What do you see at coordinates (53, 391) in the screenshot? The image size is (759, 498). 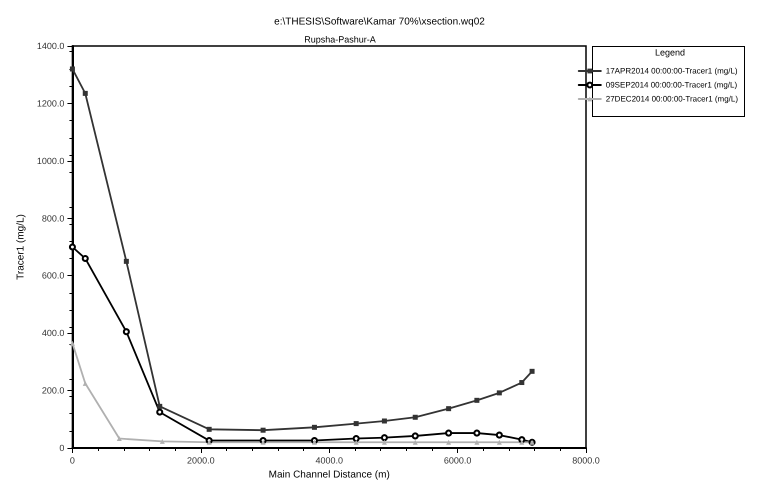 I see `y-tick-label: 200.0` at bounding box center [53, 391].